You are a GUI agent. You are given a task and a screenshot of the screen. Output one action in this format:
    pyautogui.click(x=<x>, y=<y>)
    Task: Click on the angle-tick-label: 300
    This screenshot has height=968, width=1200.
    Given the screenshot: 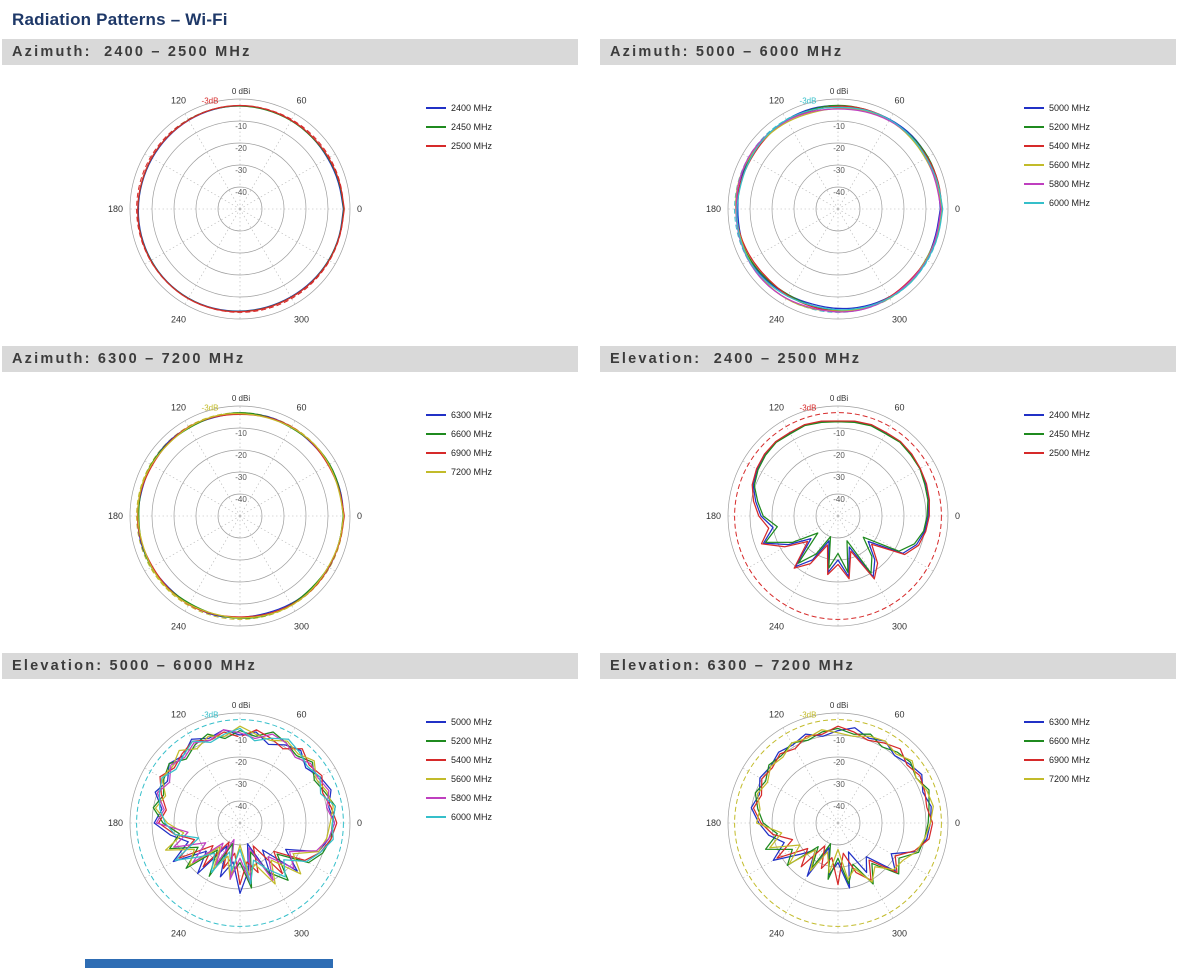 What is the action you would take?
    pyautogui.click(x=301, y=934)
    